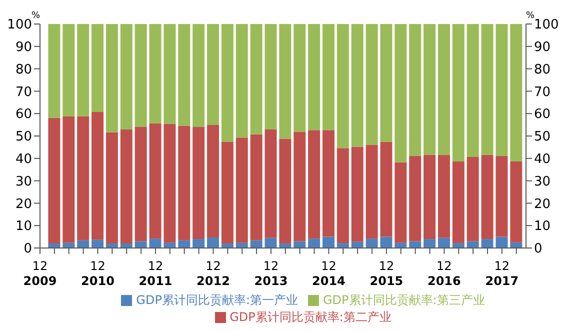  Describe the element at coordinates (542, 48) in the screenshot. I see `y2-tick-label: 90` at that location.